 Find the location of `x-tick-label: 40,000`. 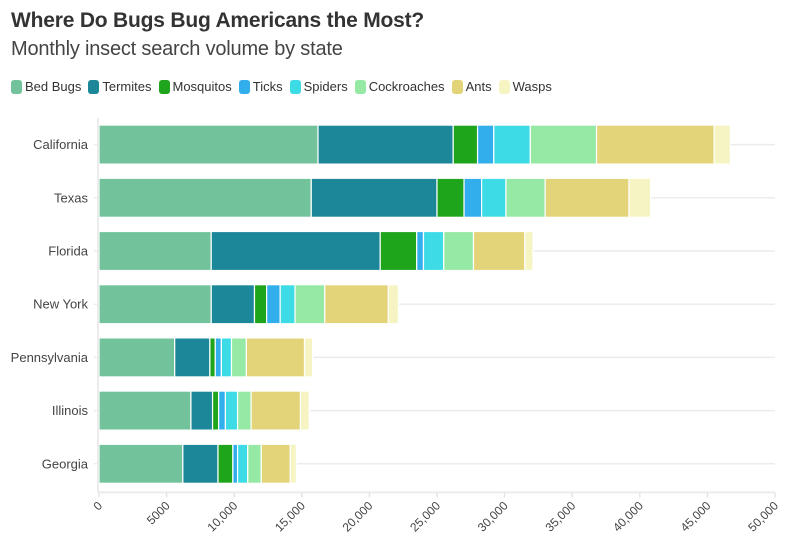

x-tick-label: 40,000 is located at coordinates (628, 516).